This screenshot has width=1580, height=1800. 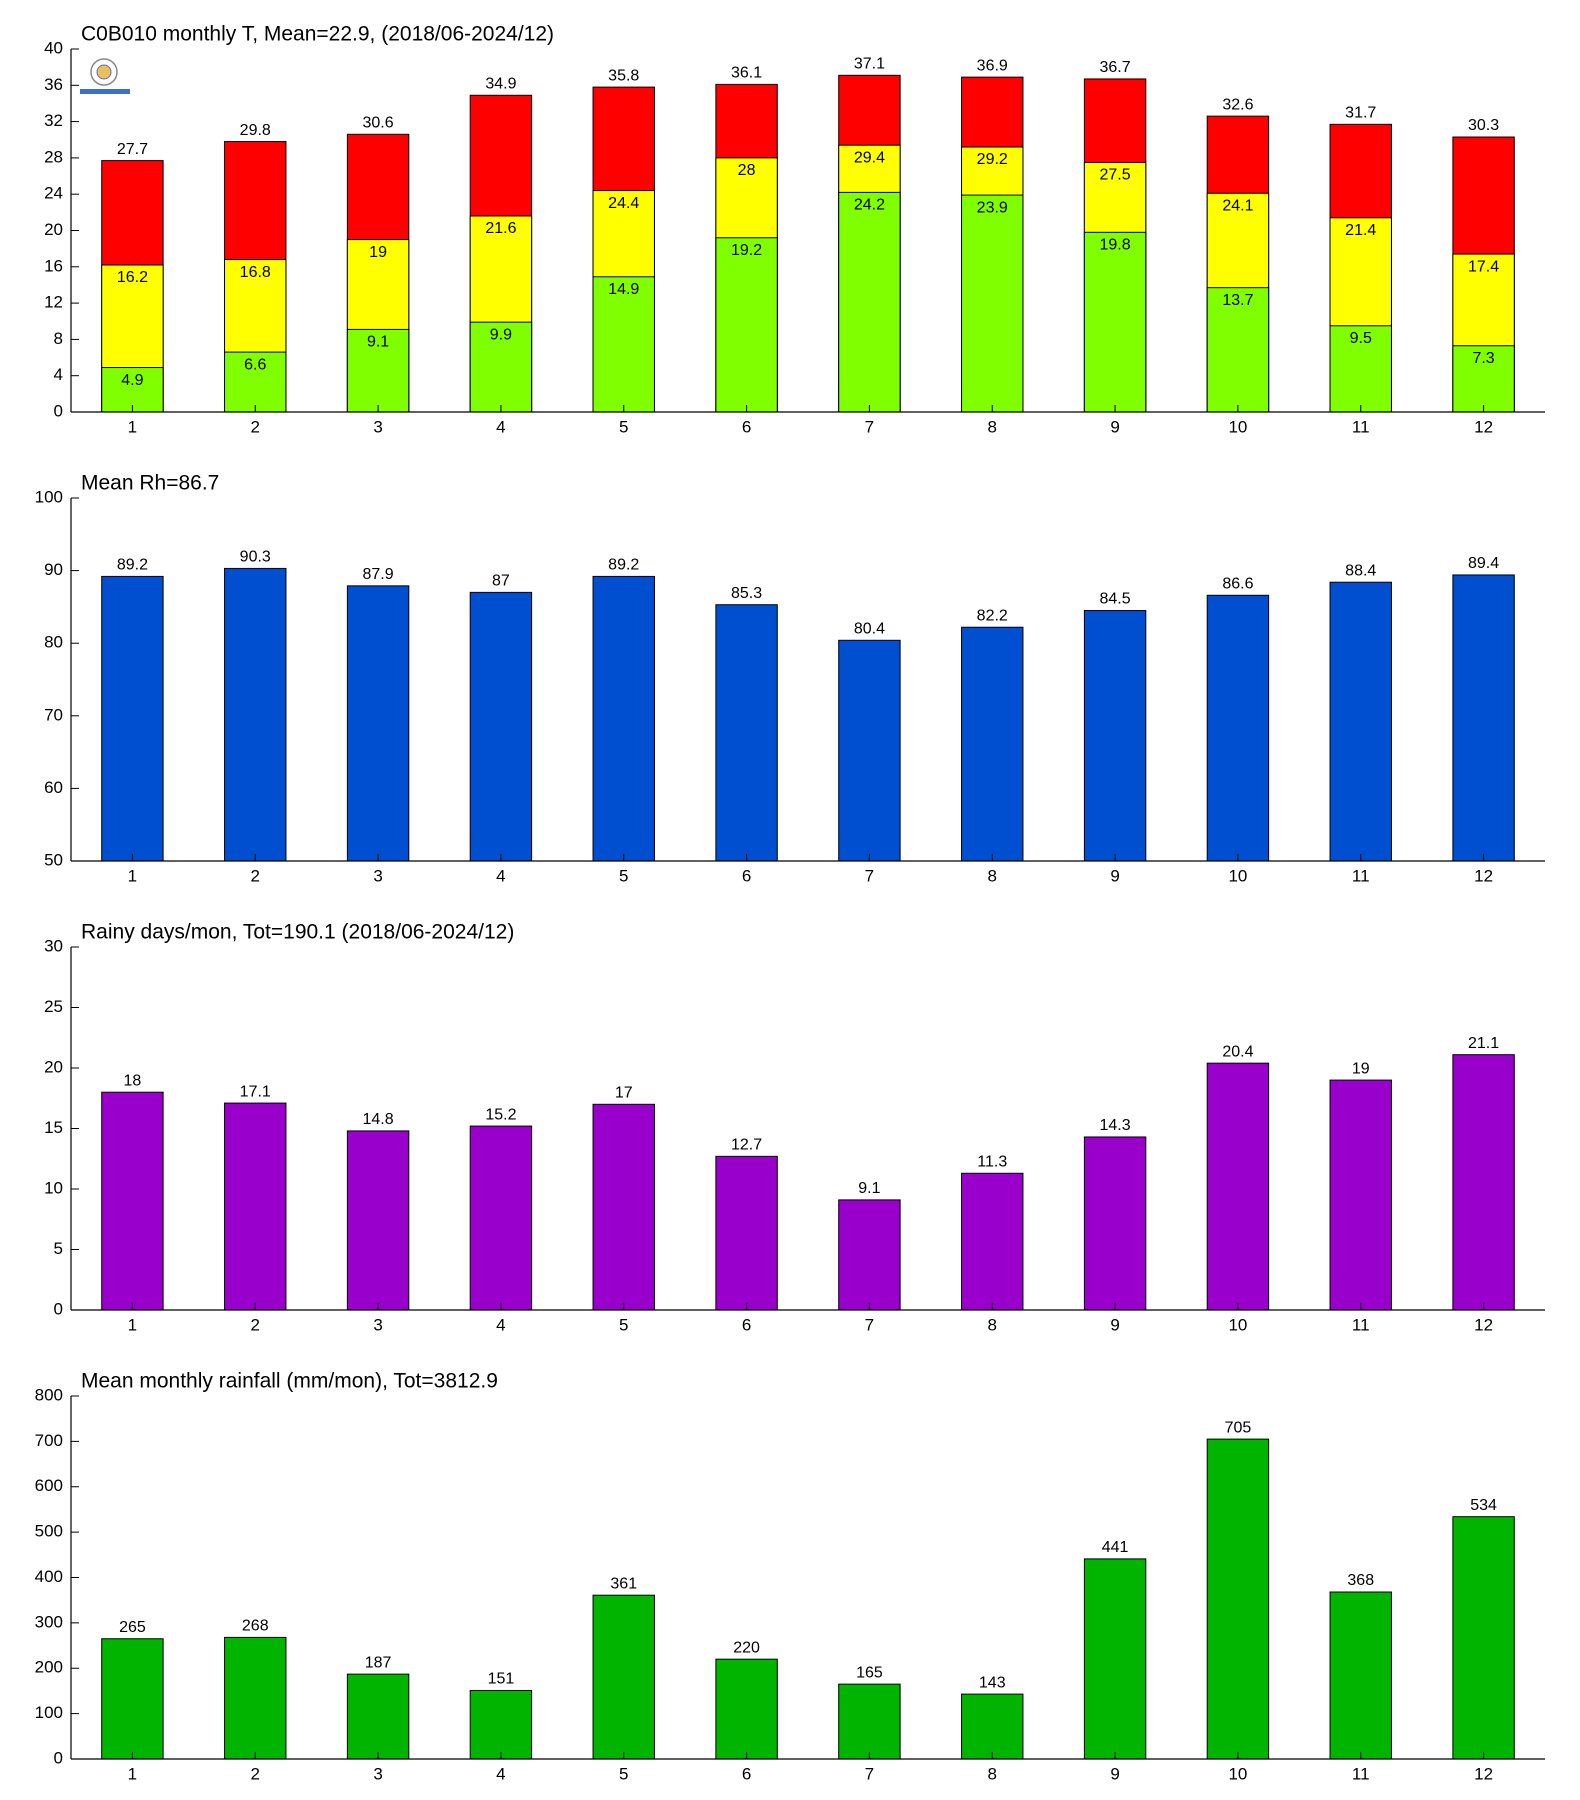 What do you see at coordinates (1115, 599) in the screenshot?
I see `value-label: 84.5` at bounding box center [1115, 599].